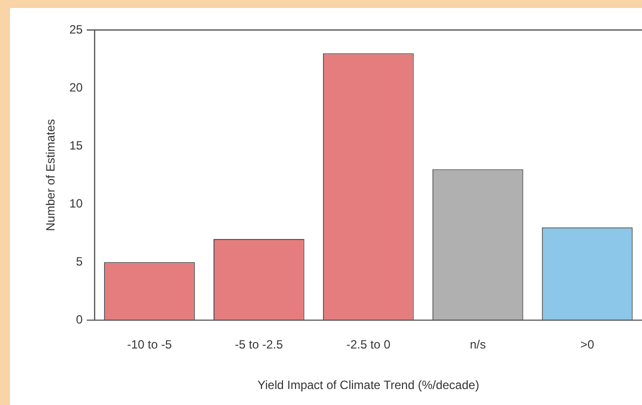 The width and height of the screenshot is (642, 405). What do you see at coordinates (76, 87) in the screenshot?
I see `y-tick-label: 20` at bounding box center [76, 87].